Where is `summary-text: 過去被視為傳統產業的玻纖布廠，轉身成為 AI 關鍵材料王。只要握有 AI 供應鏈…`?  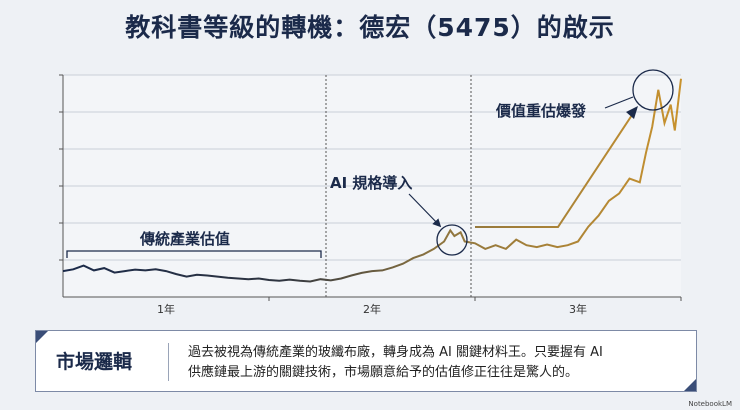
summary-text: 過去被視為傳統產業的玻纖布廠，轉身成為 AI 關鍵材料王。只要握有 AI 供應鏈… is located at coordinates (438, 363).